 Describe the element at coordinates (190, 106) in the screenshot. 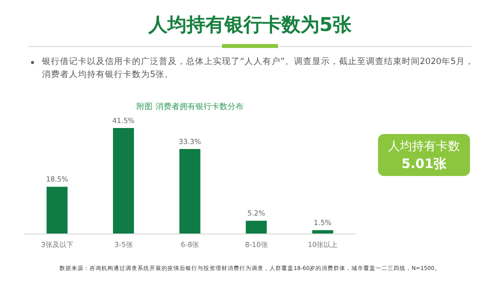

I see `chart-subtitle: 附图 消费者拥有银行卡数分布` at that location.